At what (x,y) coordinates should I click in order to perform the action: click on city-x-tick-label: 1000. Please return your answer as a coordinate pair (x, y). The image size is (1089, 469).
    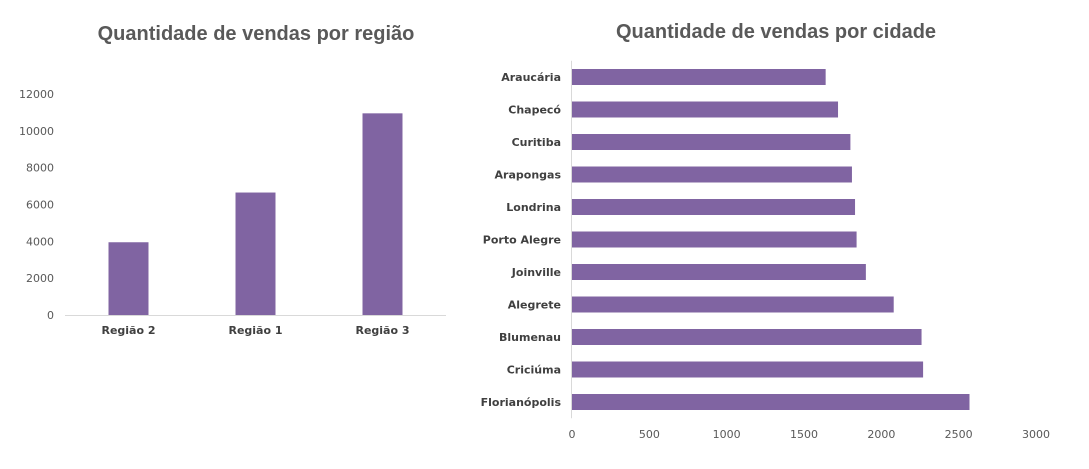
    Looking at the image, I should click on (727, 434).